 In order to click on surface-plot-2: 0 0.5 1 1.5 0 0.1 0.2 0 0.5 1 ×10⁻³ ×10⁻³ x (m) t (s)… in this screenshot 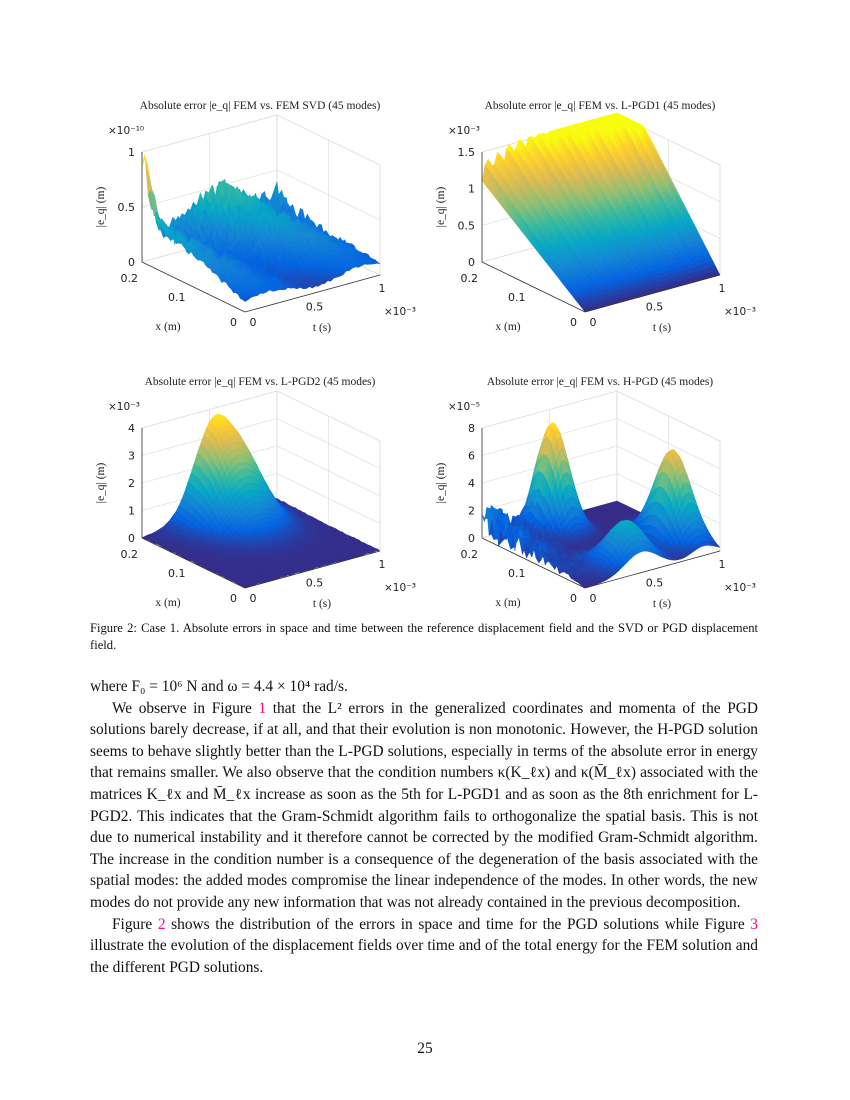, I will do `click(595, 217)`.